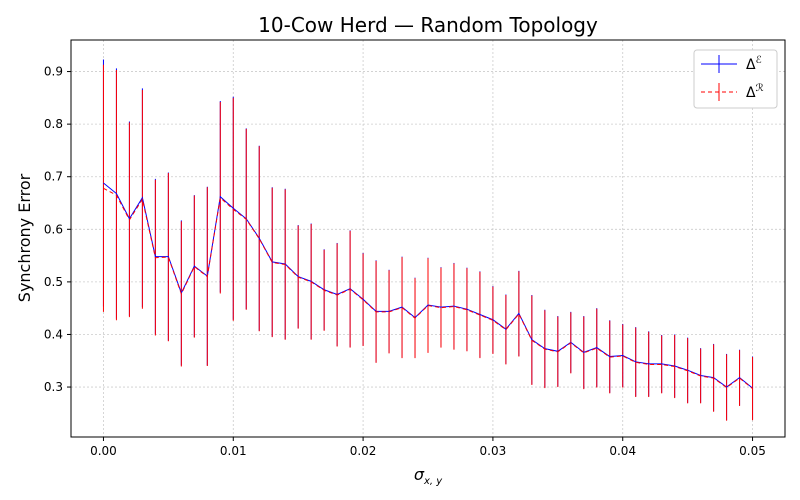  I want to click on x-tick-label: 0.02, so click(363, 451).